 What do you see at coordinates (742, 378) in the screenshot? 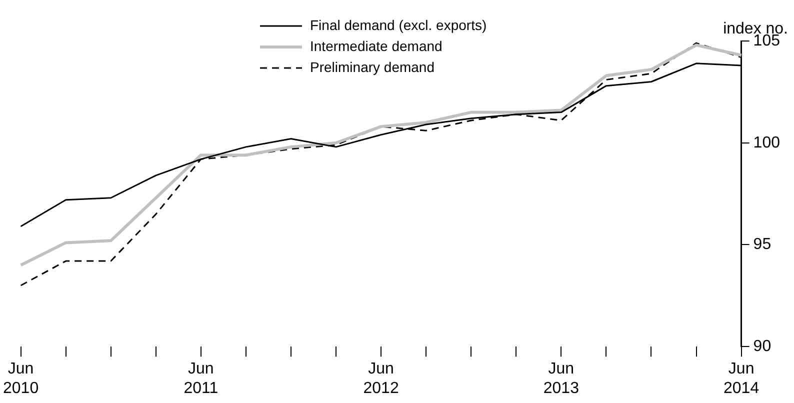
I see `x-tick-label: Jun 2014` at bounding box center [742, 378].